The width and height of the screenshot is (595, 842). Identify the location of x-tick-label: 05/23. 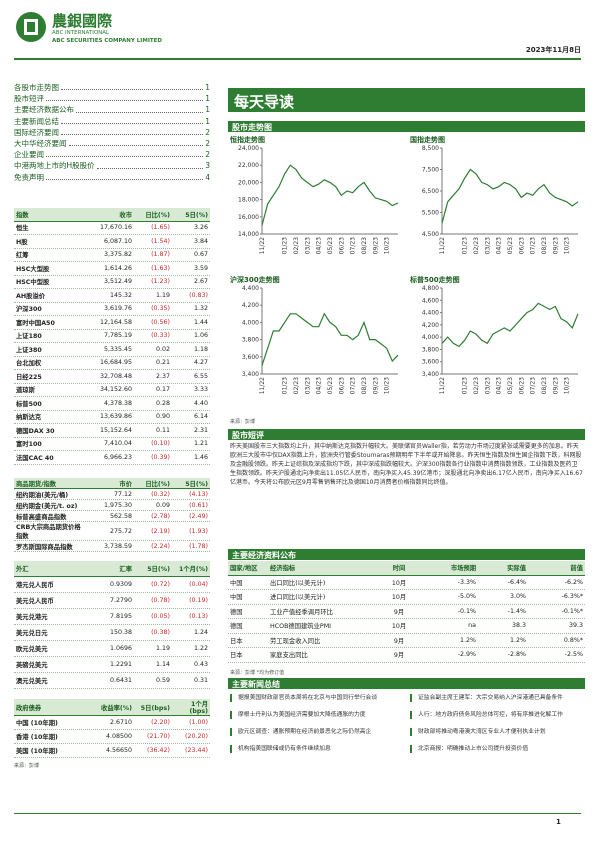
(330, 385).